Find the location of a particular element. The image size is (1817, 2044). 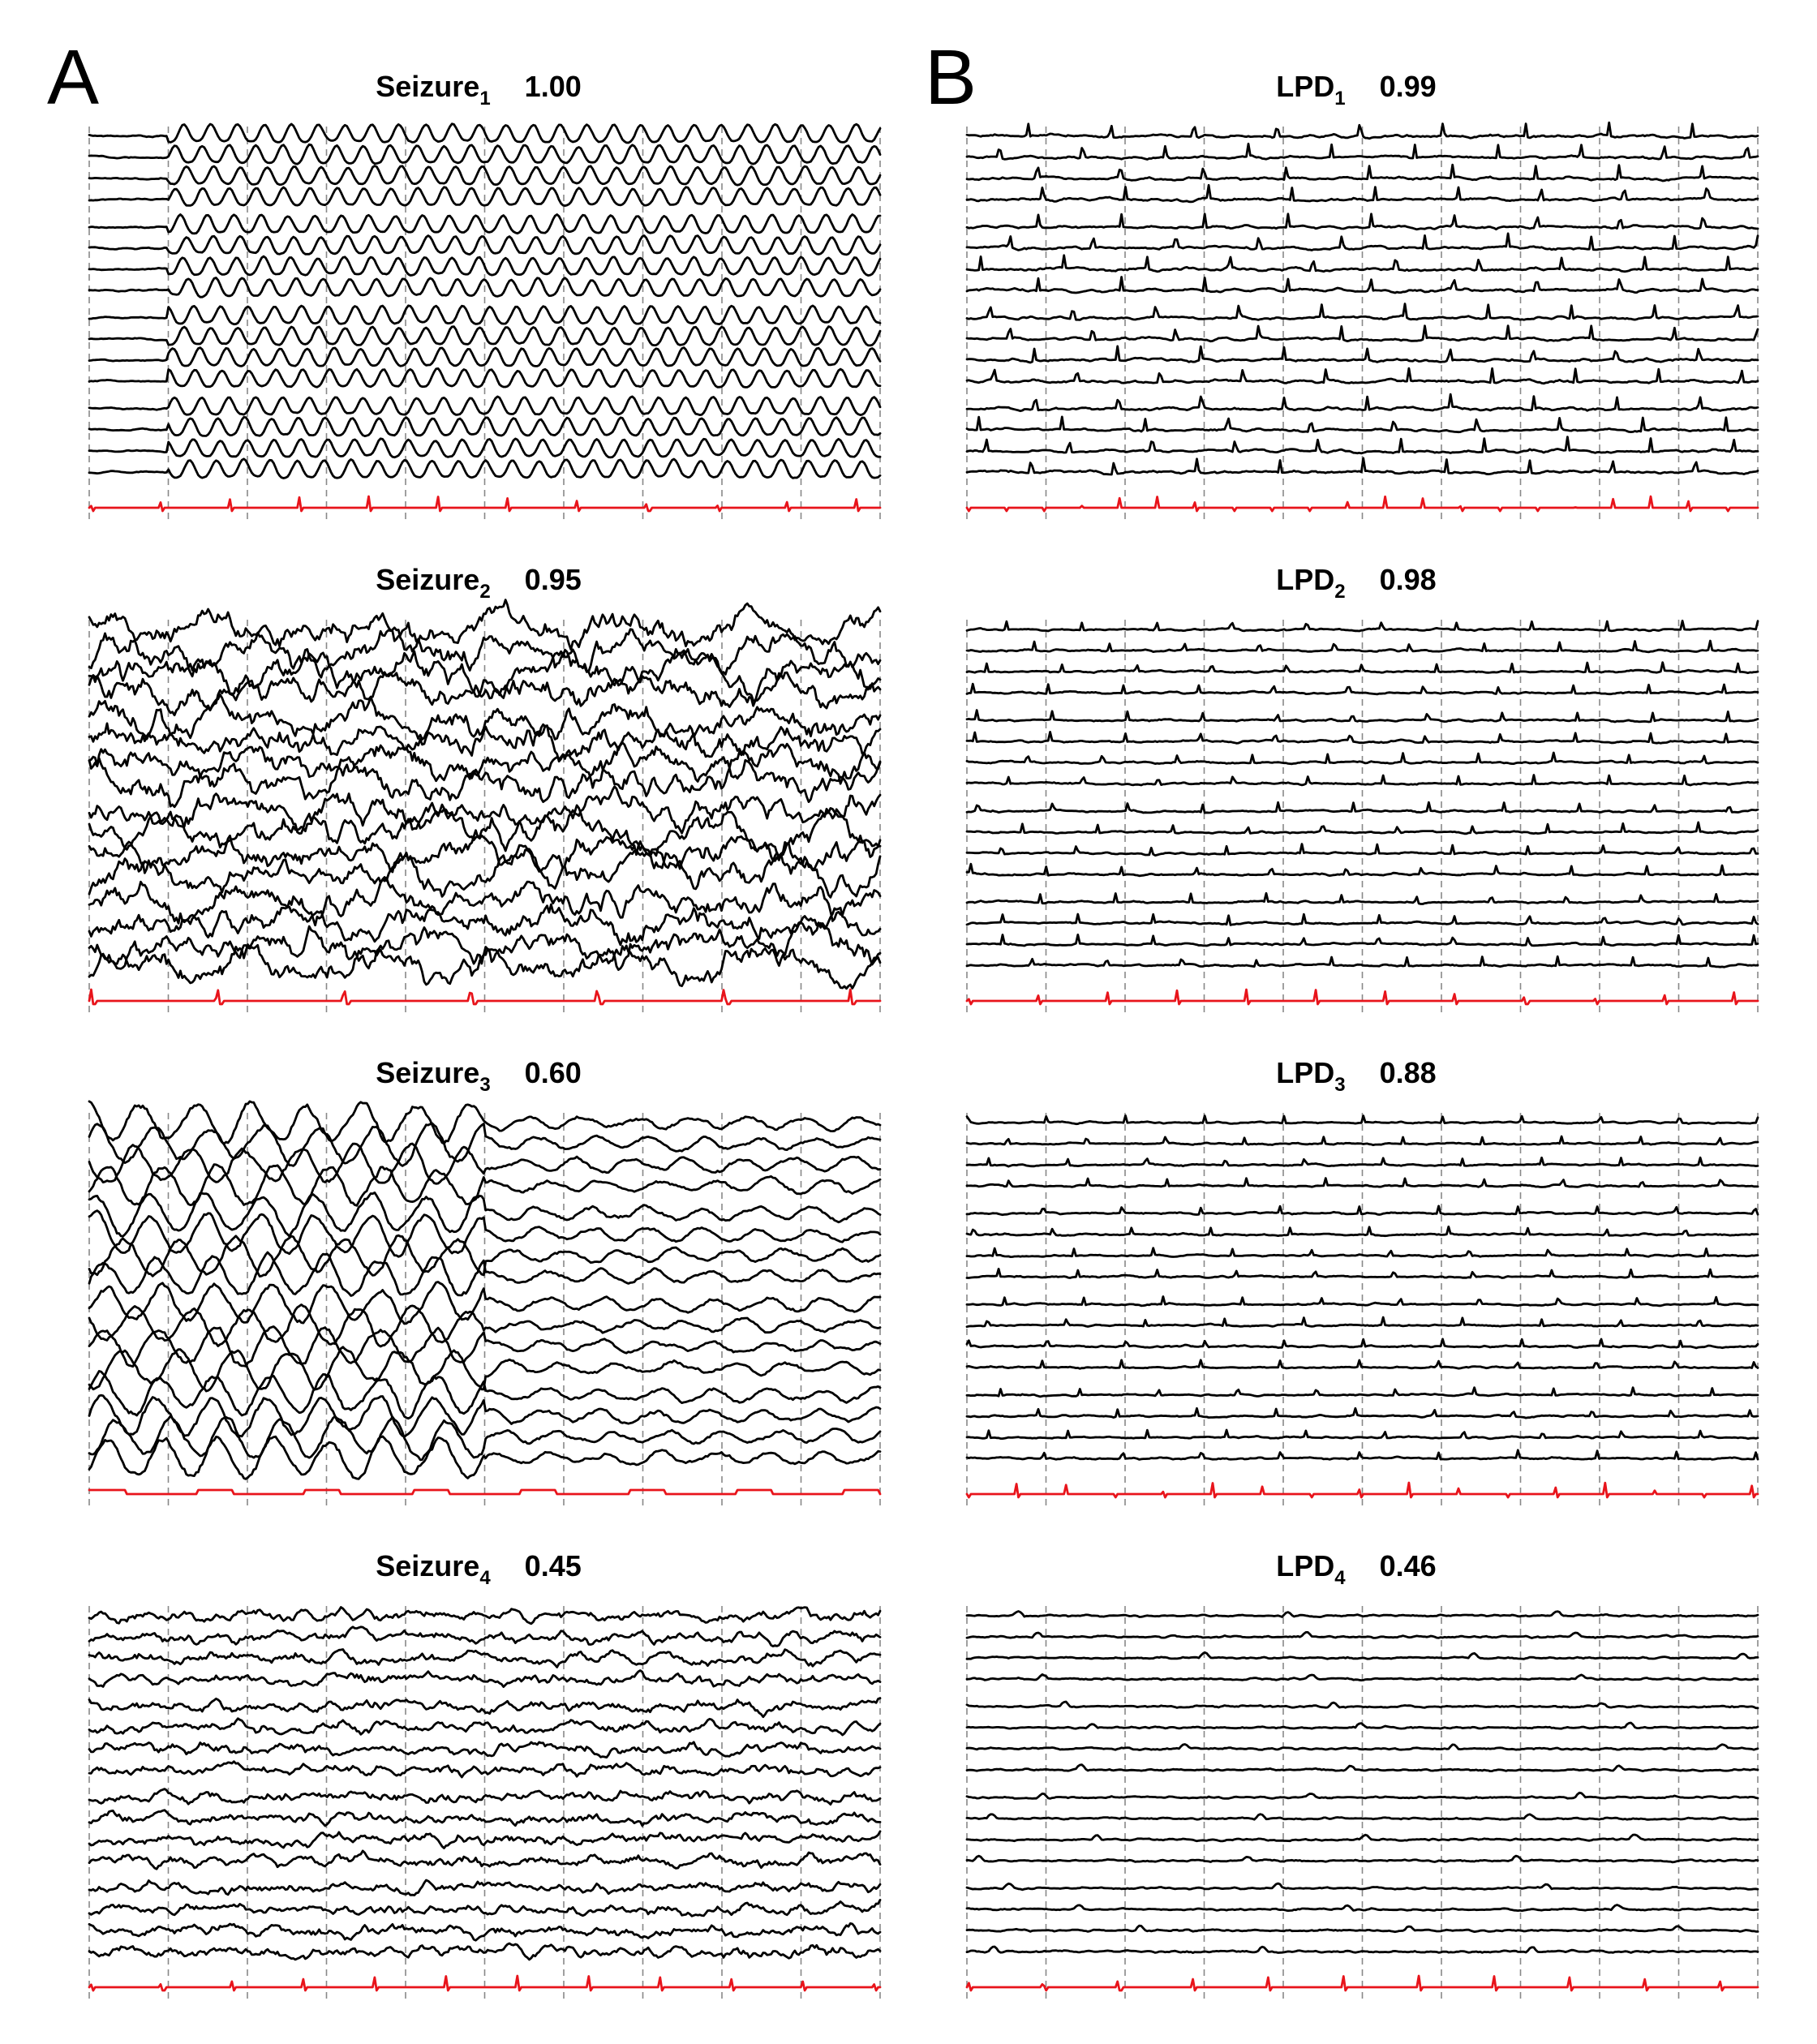

strip-title: Seizure4 0.45 is located at coordinates (478, 1569).